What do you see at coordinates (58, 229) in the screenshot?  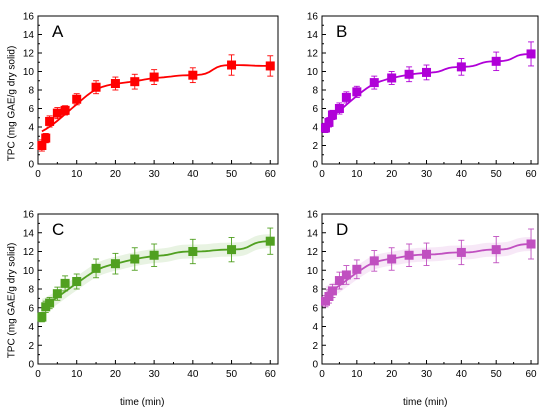 I see `panel-label: C` at bounding box center [58, 229].